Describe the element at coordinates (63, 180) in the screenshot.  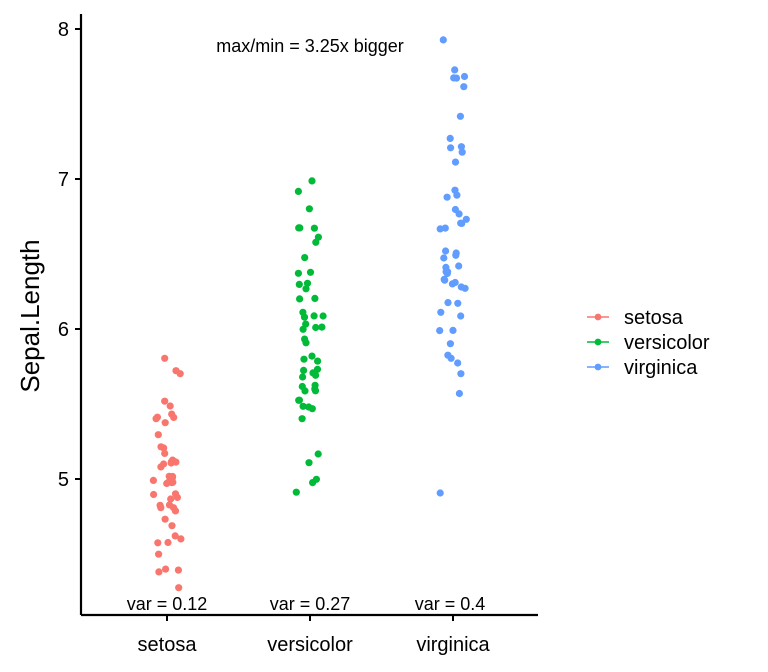
I see `y-tick-label: 7` at that location.